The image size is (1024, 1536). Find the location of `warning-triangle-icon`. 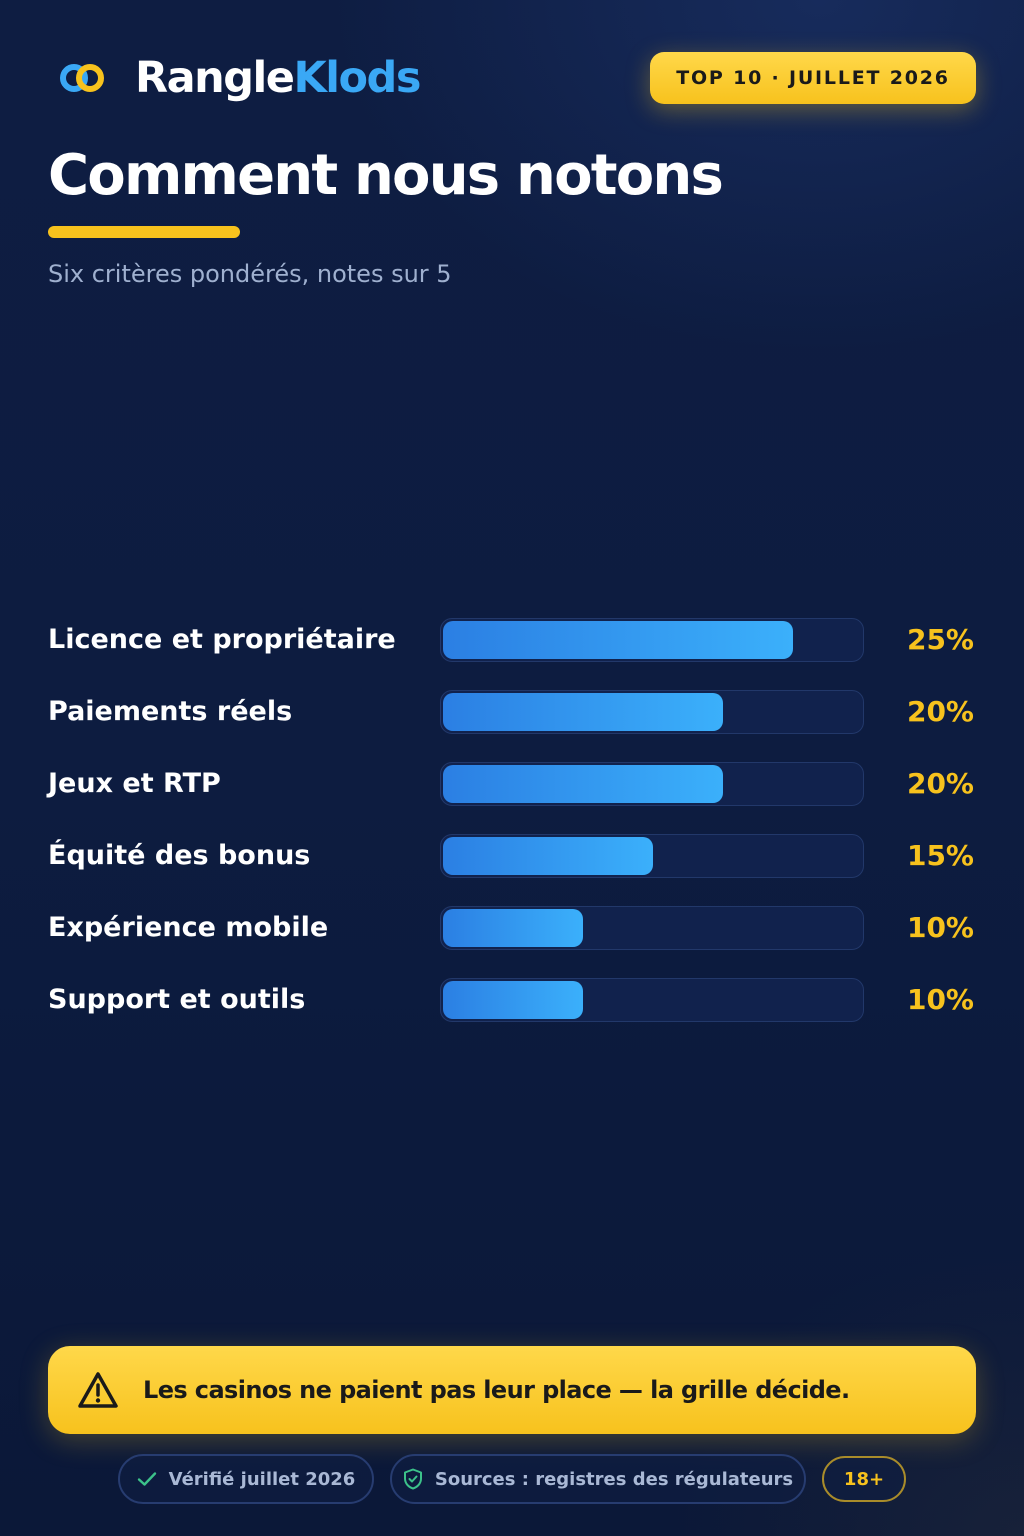

warning-triangle-icon is located at coordinates (98, 1390).